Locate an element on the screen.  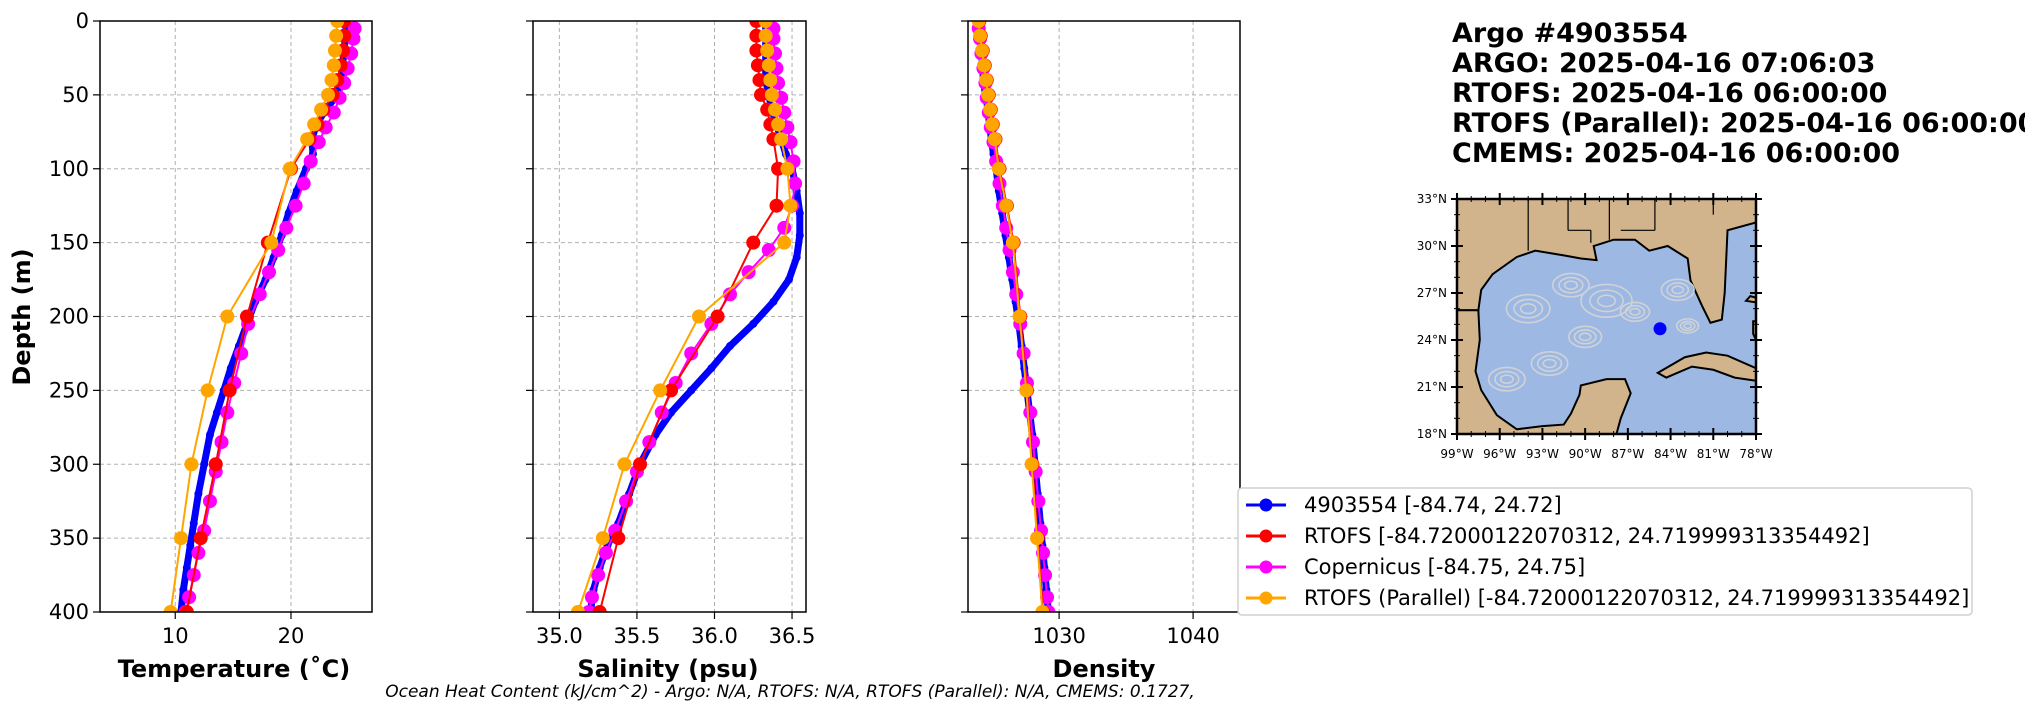
title-float-id: Argo #4903554 is located at coordinates (1570, 33).